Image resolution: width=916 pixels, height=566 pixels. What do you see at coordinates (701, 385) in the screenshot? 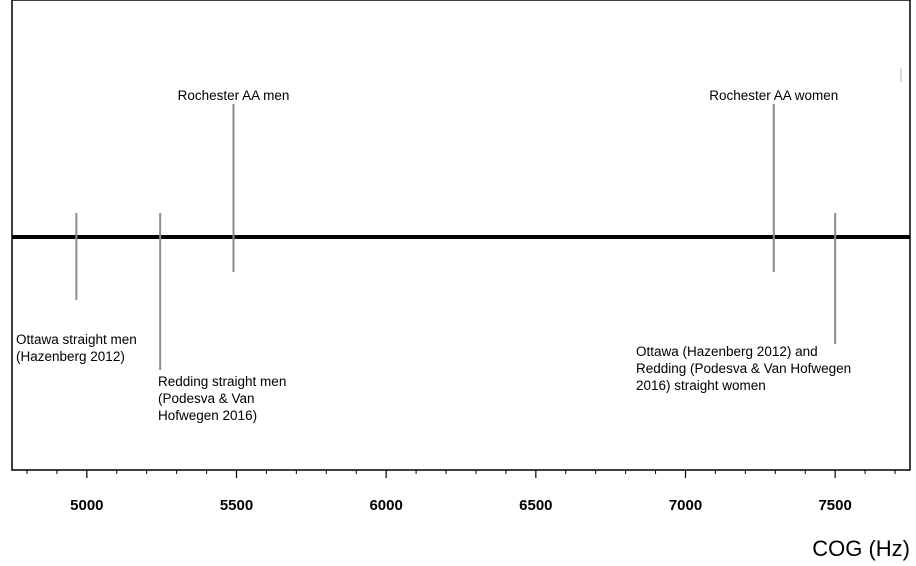
I see `marker-label-line: 2016) straight women` at bounding box center [701, 385].